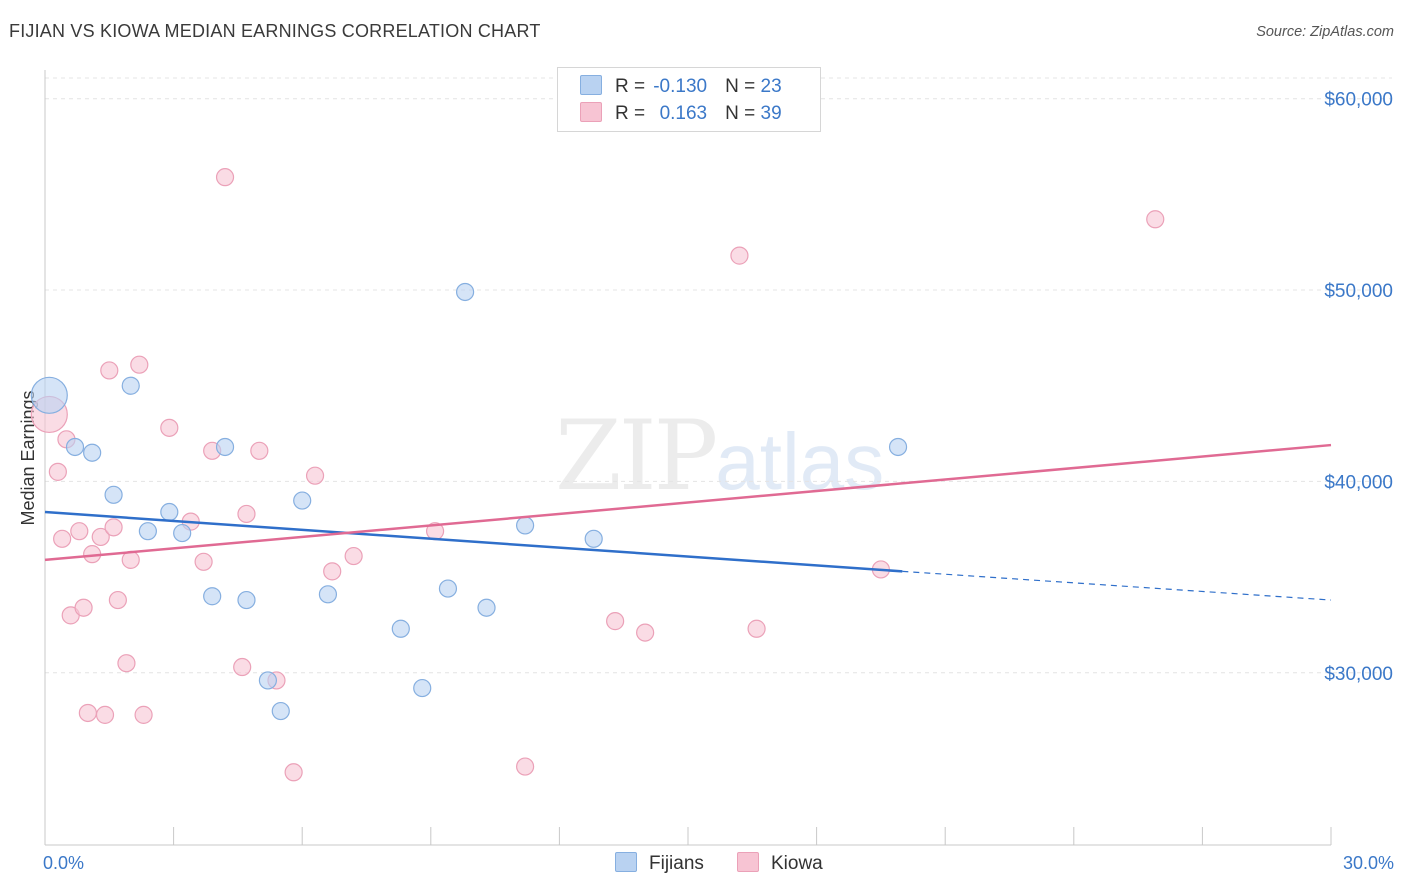 The width and height of the screenshot is (1406, 892). What do you see at coordinates (28, 457) in the screenshot?
I see `y-axis-label: Median Earnings` at bounding box center [28, 457].